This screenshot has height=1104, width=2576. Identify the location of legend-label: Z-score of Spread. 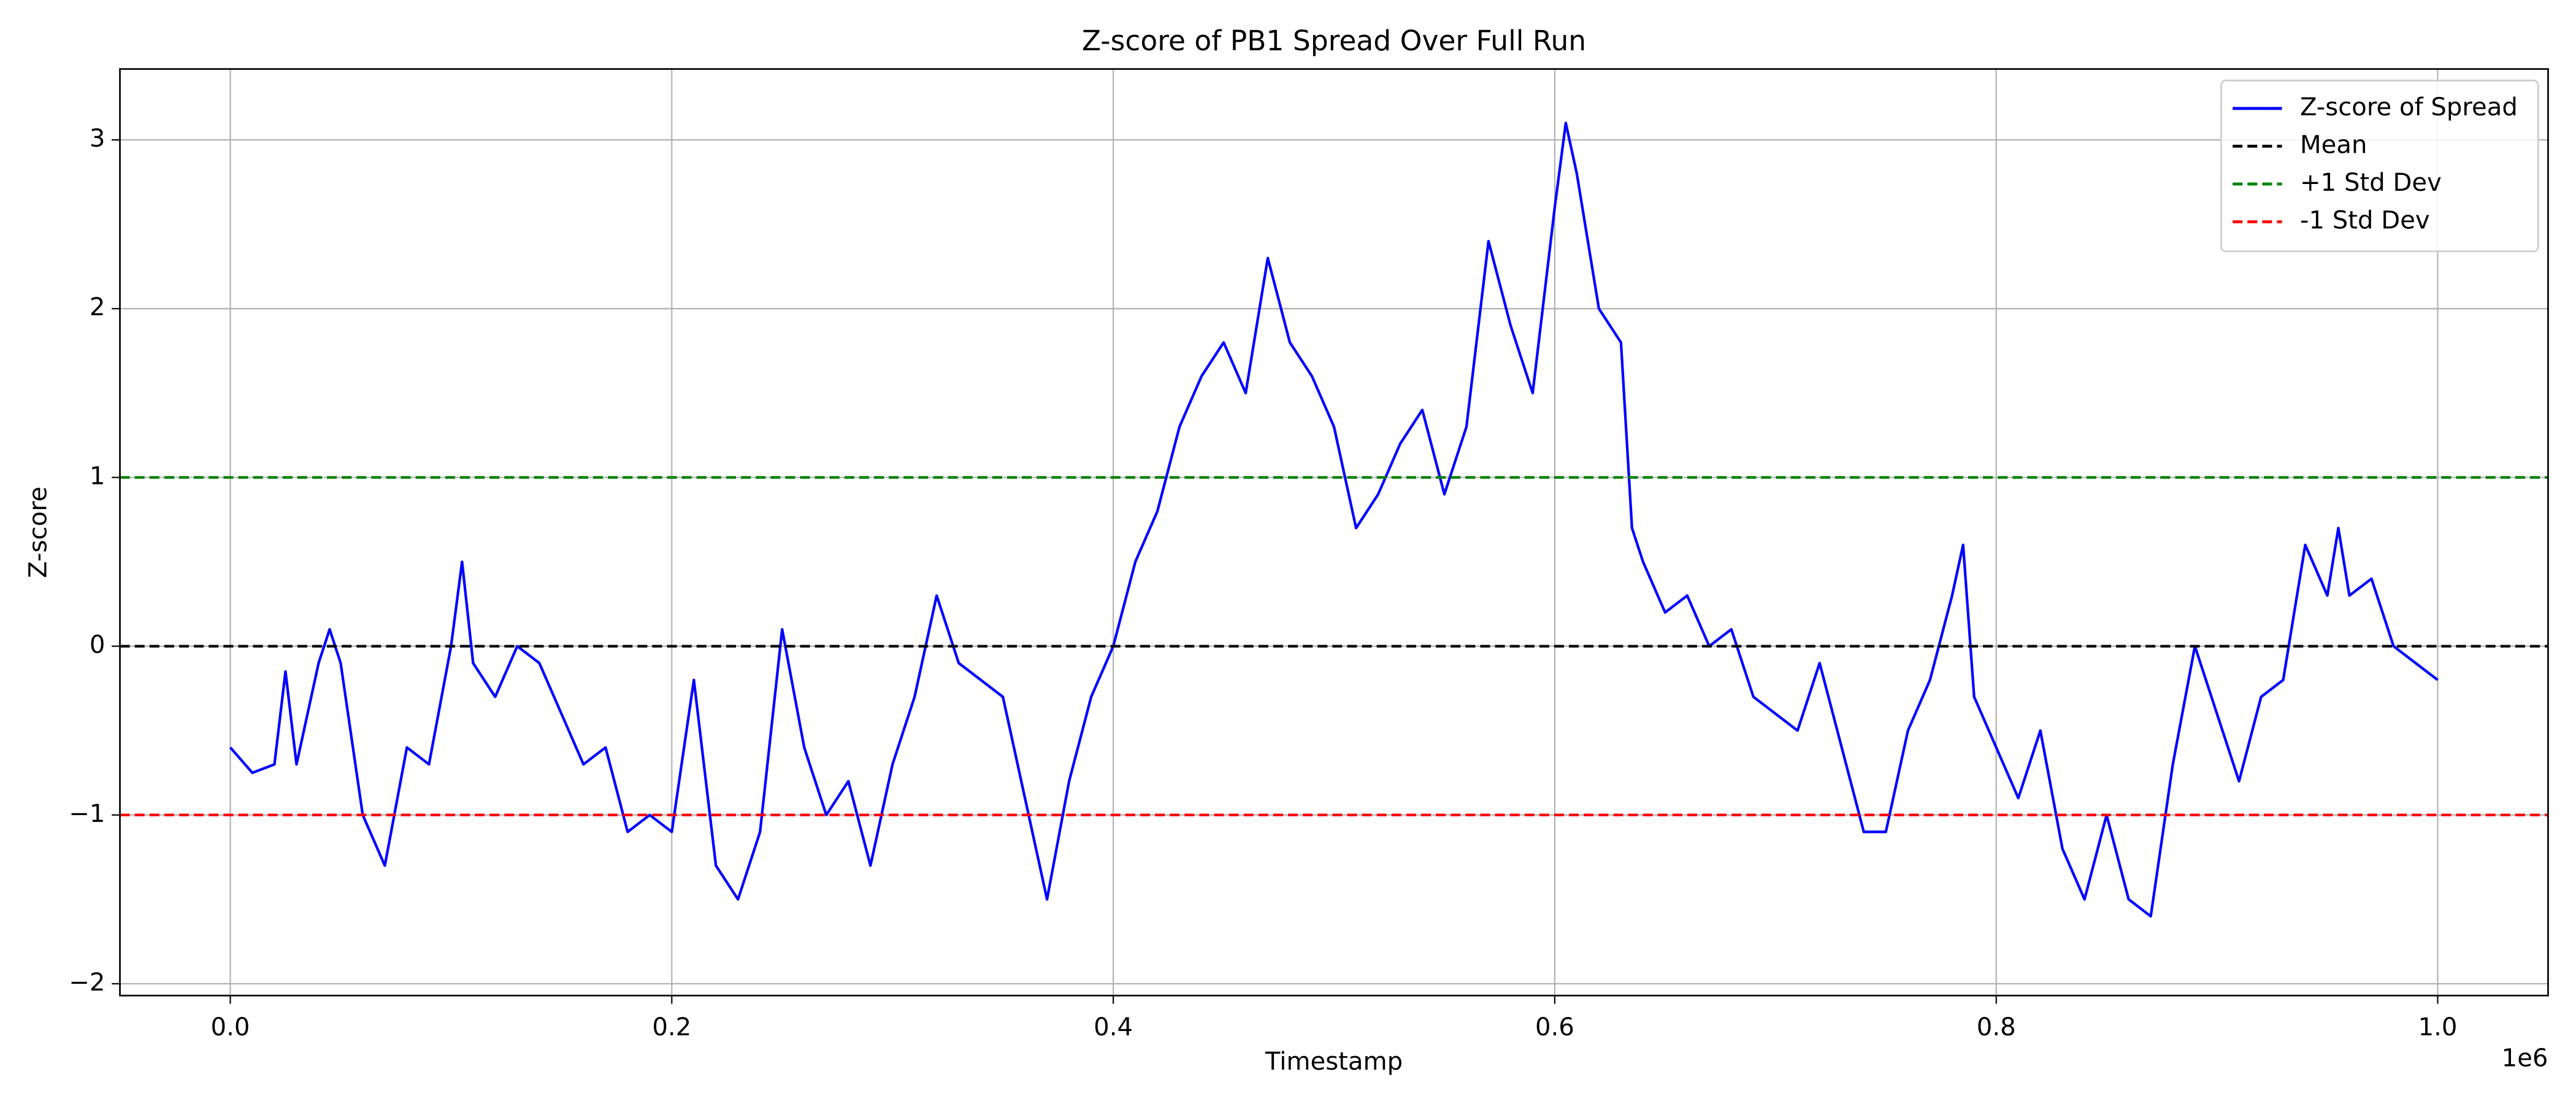
(2409, 107).